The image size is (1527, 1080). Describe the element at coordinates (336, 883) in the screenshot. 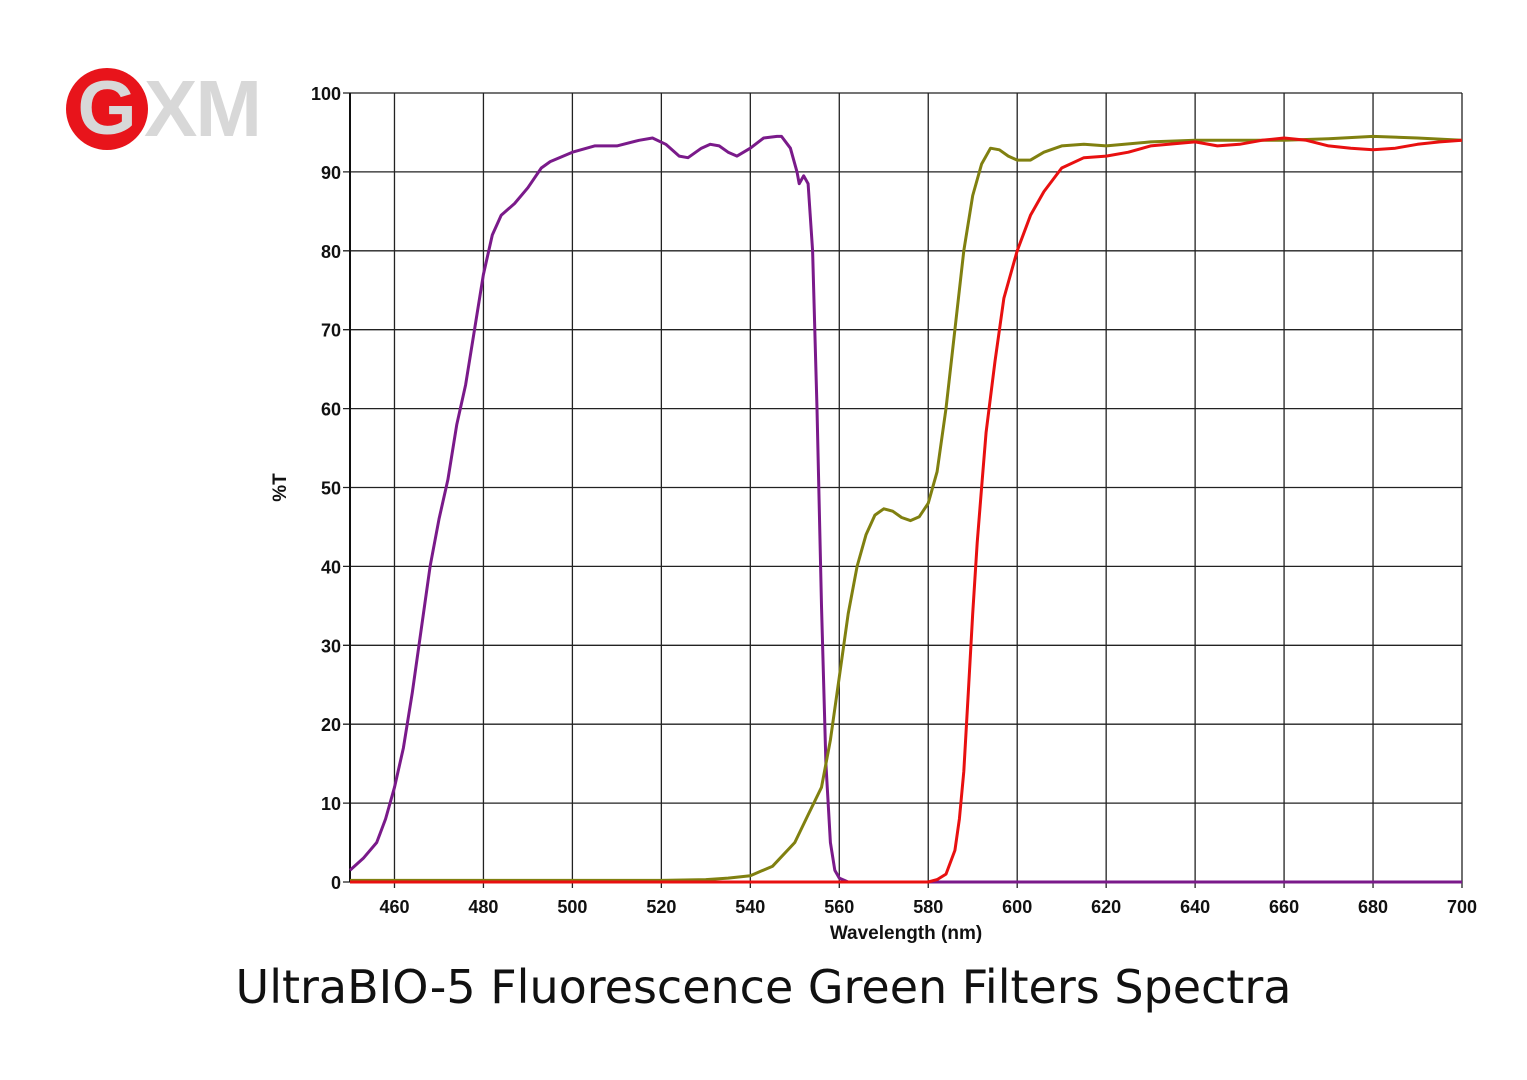

I see `y-tick-label: 0` at that location.